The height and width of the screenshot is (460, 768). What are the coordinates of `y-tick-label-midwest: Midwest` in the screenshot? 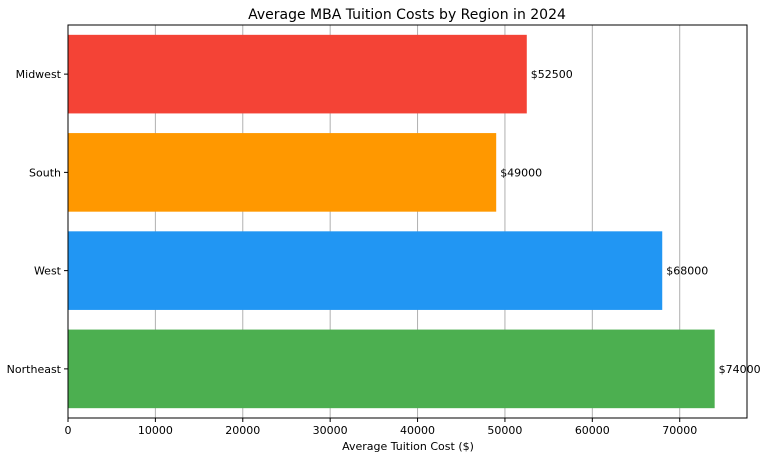 It's located at (39, 74).